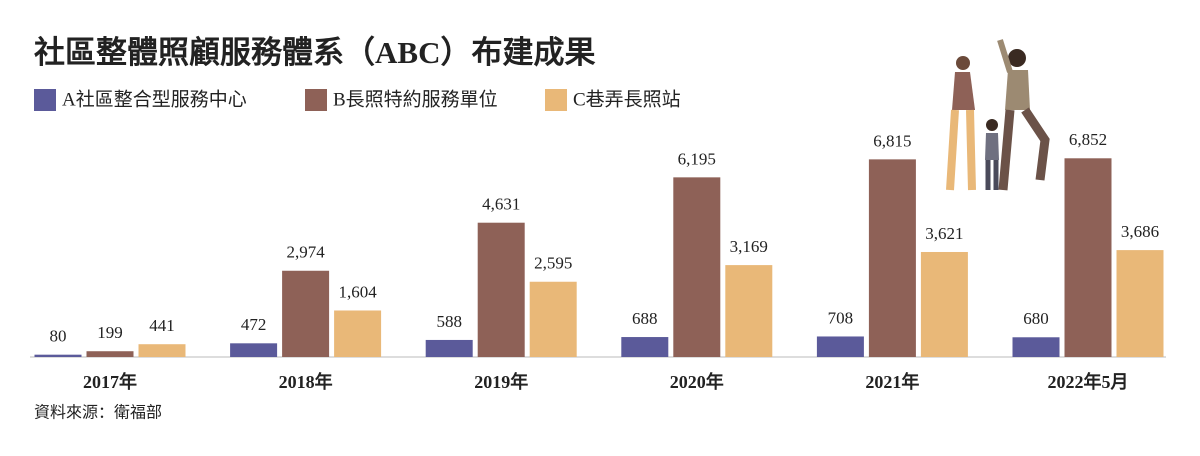  What do you see at coordinates (314, 52) in the screenshot?
I see `chart-title: 社區整體照顧服務體系（ABC）布建成果` at bounding box center [314, 52].